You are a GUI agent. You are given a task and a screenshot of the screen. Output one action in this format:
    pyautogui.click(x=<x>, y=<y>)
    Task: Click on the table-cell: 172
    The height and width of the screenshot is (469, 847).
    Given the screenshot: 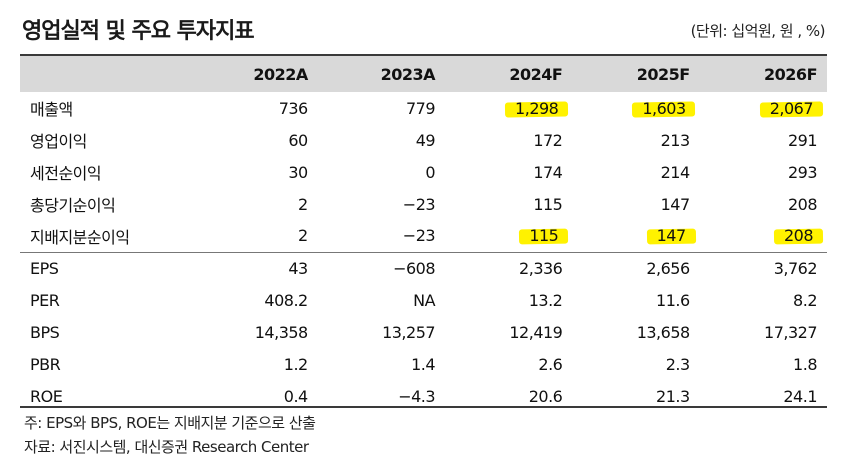 What is the action you would take?
    pyautogui.click(x=508, y=140)
    